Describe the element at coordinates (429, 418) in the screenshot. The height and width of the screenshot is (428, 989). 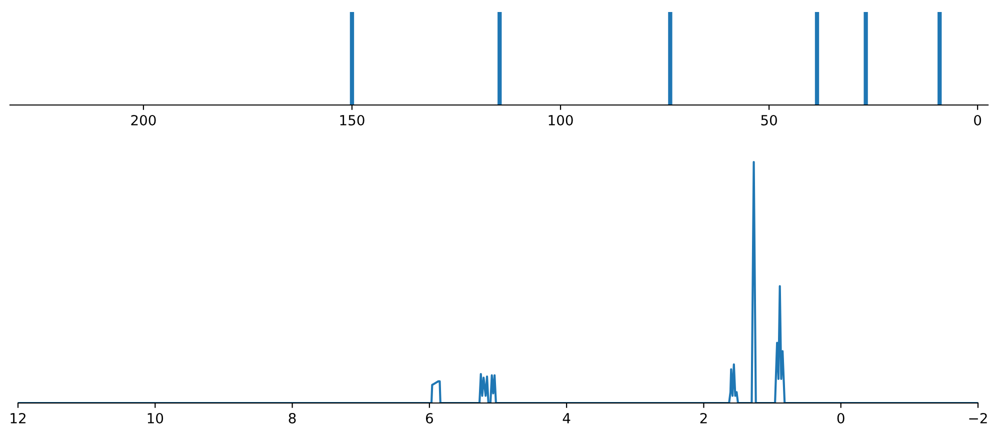
I see `x-tick-label: 6` at that location.